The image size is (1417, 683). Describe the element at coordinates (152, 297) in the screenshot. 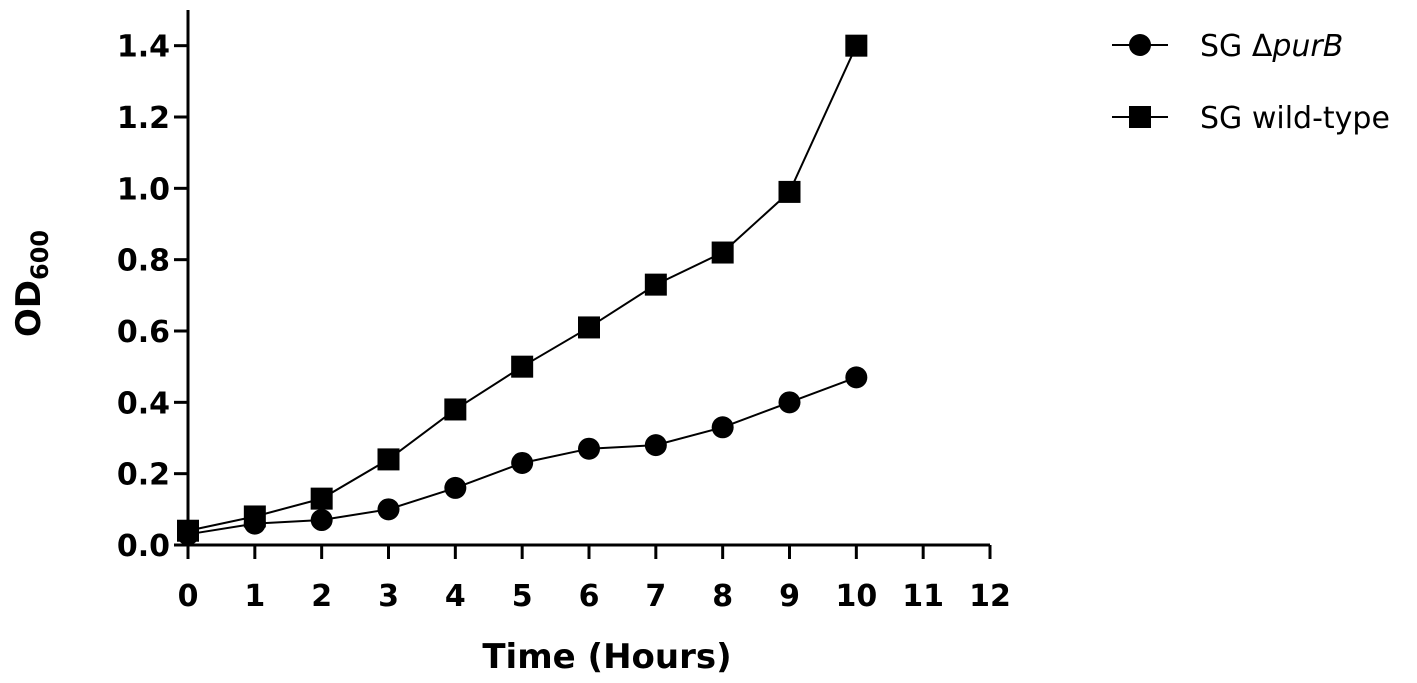

I see `y-axis-ticks: 0.0 0.2 0.4 0.6 0.8 1.0 1.2 1.4` at that location.